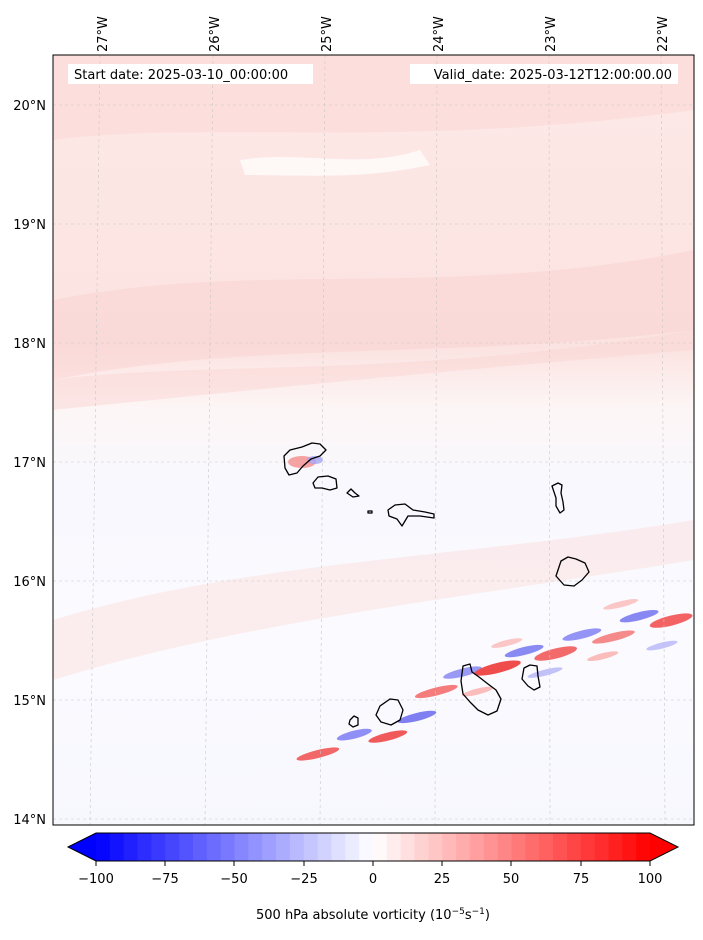  What do you see at coordinates (354, 915) in the screenshot?
I see `colorbar-label-main: 500 hPa absolute vorticity (10` at bounding box center [354, 915].